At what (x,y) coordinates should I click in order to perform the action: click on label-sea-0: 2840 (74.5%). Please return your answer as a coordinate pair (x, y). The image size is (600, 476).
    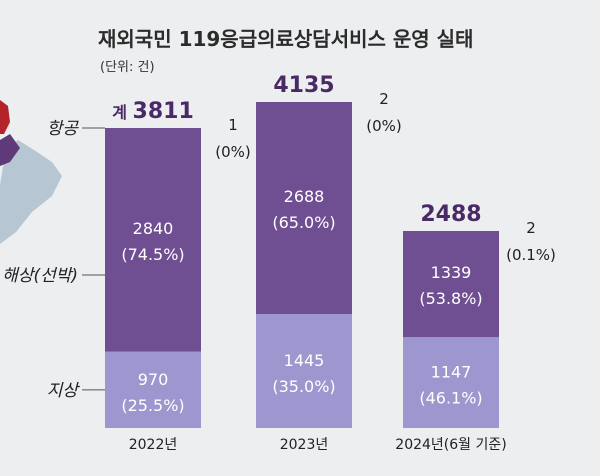
    Looking at the image, I should click on (152, 241).